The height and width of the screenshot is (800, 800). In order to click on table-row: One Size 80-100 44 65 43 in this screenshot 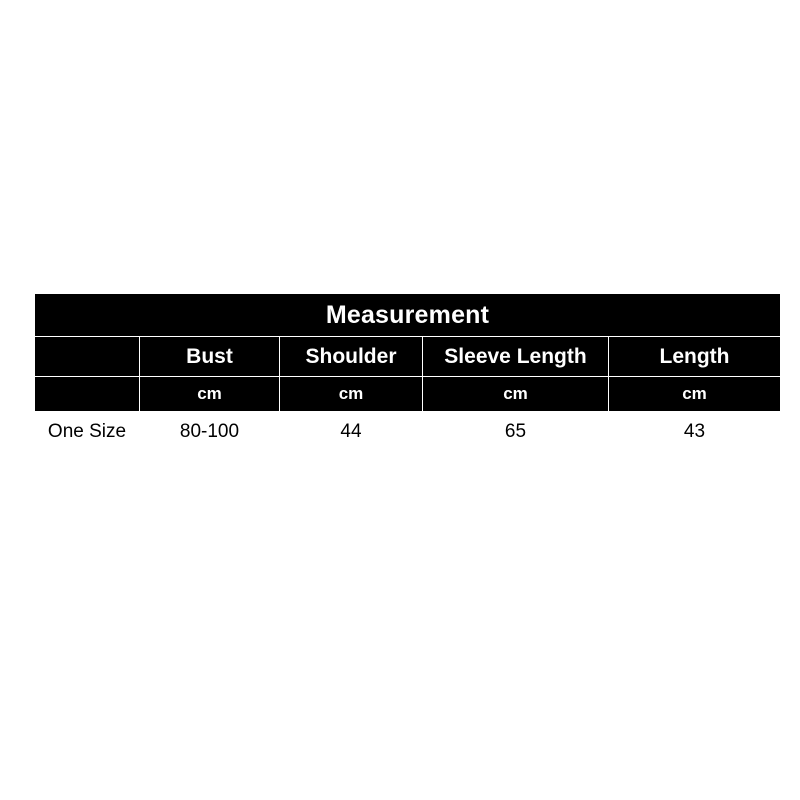, I will do `click(407, 432)`.